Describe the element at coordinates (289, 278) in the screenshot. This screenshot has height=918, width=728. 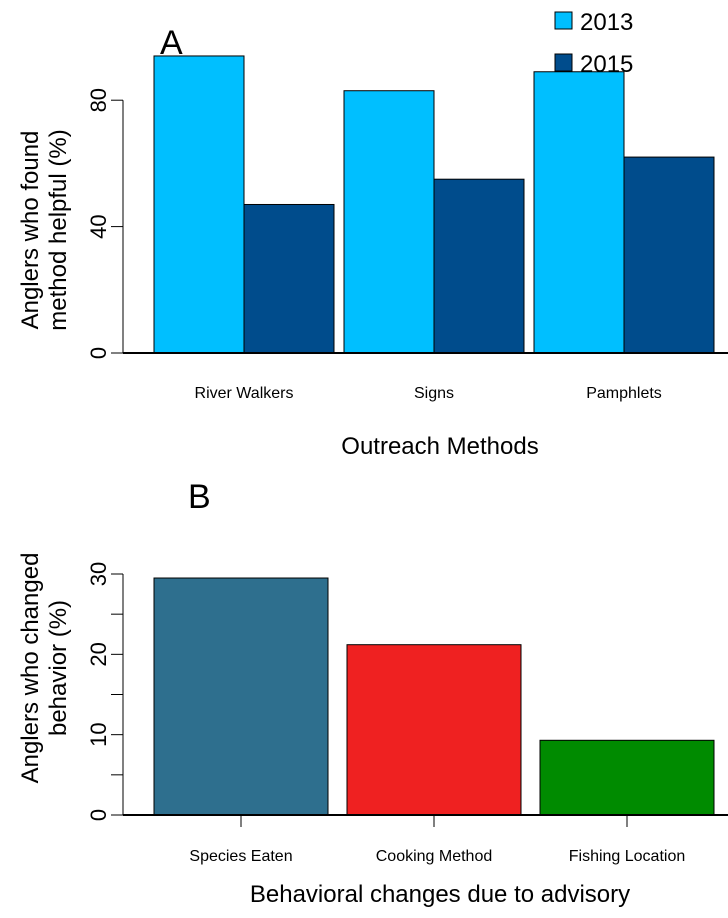
I see `bar-river-walkers-2015` at that location.